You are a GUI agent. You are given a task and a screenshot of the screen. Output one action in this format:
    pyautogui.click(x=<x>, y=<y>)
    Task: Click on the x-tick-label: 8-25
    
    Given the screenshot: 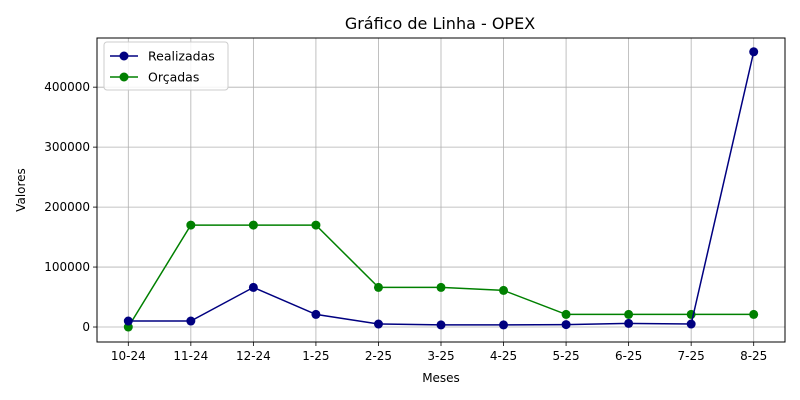 What is the action you would take?
    pyautogui.click(x=753, y=356)
    